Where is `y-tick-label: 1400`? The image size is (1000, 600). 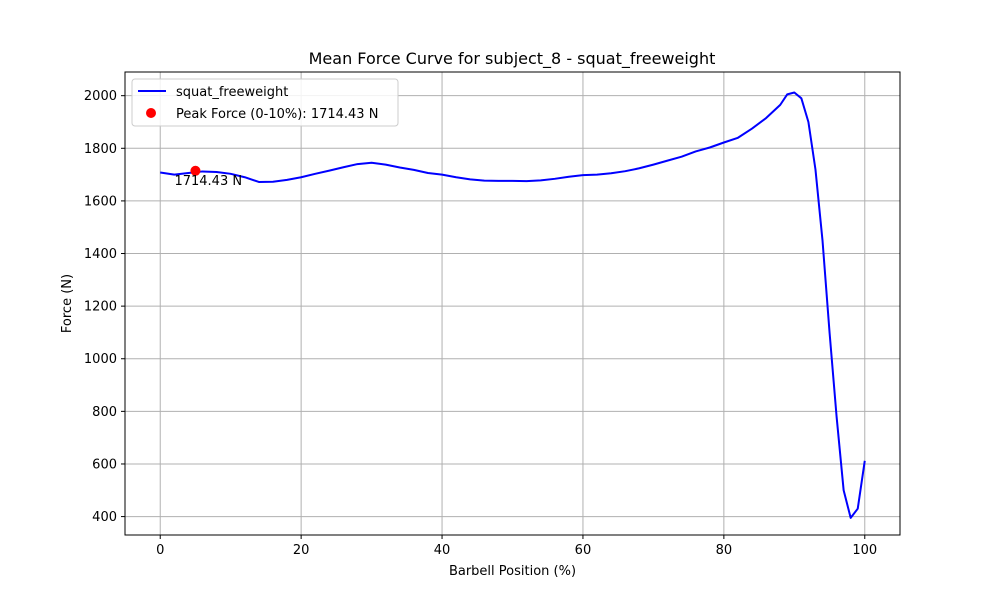
y-tick-label: 1400 is located at coordinates (100, 254).